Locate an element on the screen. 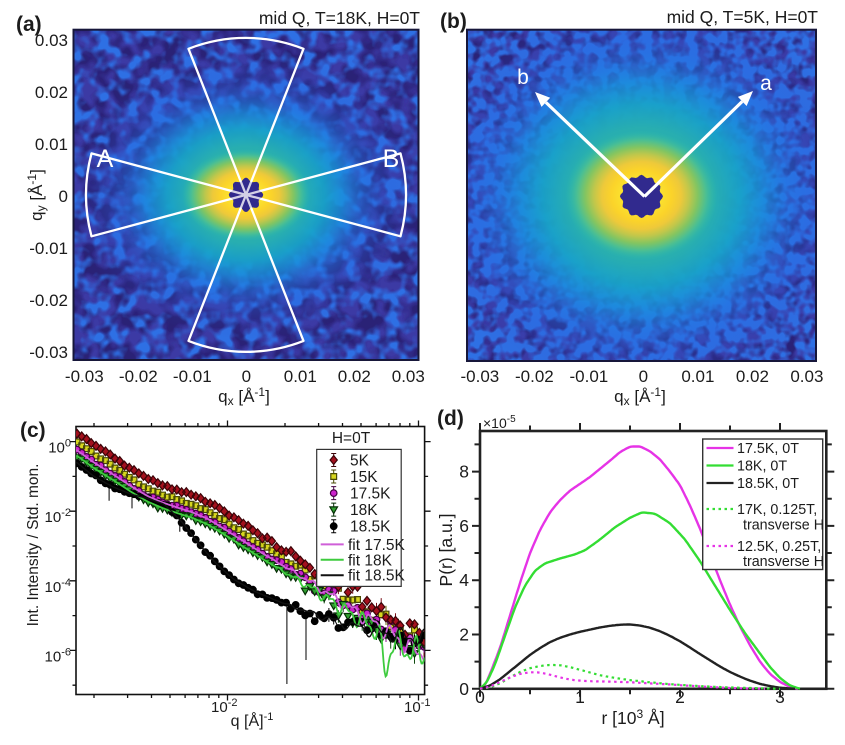  svg-text: mid Q, T=18K, H=0T is located at coordinates (339, 18).